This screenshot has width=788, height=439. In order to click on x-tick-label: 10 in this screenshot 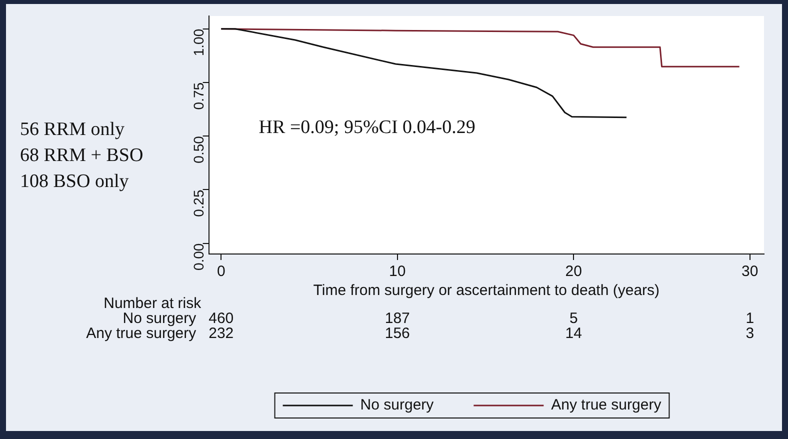, I will do `click(397, 271)`.